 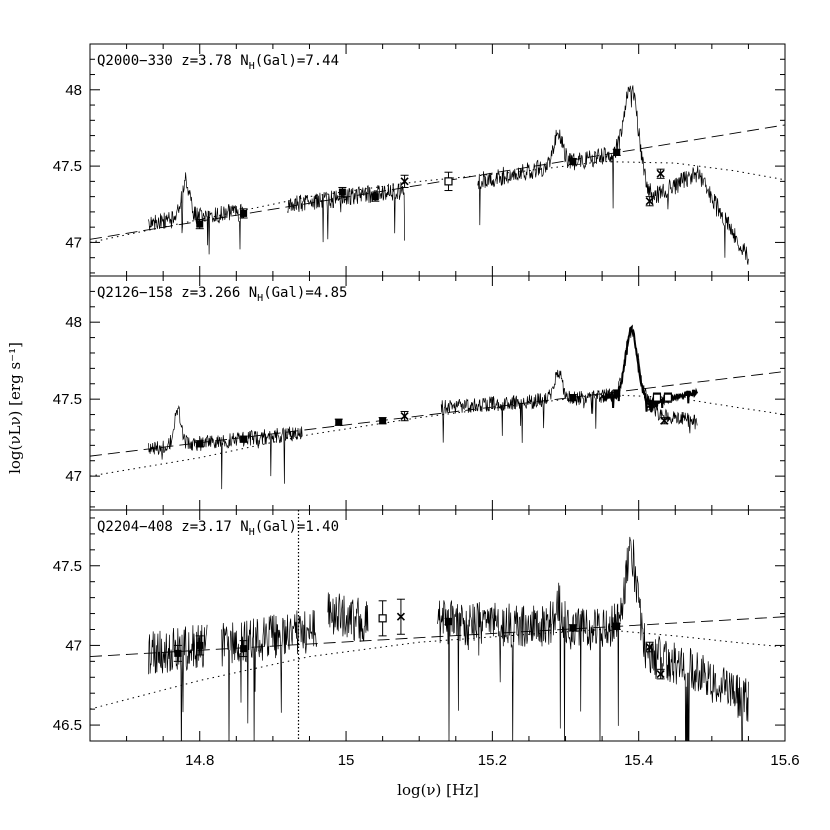 What do you see at coordinates (305, 293) in the screenshot?
I see `panel-label-tail: (Gal)=4.85` at bounding box center [305, 293].